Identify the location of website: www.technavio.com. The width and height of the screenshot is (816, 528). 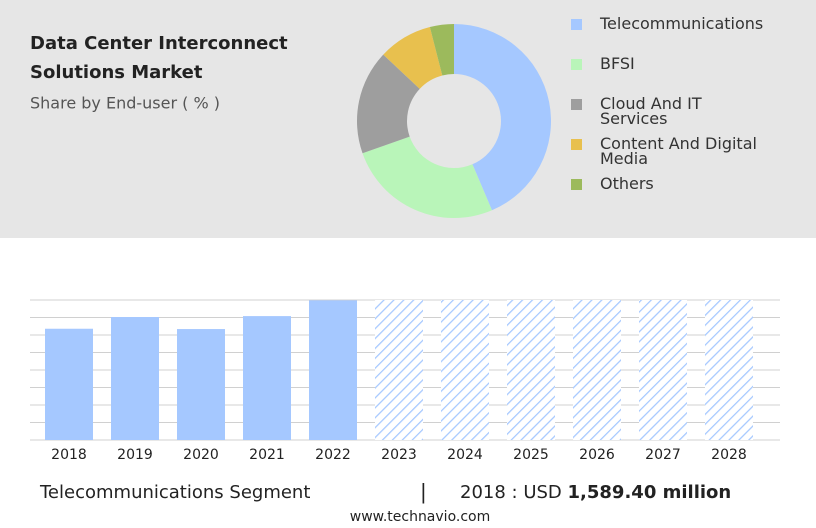
(420, 517).